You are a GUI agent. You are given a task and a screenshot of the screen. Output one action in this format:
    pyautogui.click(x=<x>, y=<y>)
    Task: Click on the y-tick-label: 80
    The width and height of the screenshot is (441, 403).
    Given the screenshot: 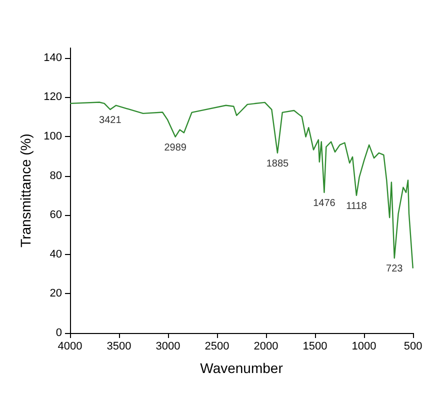 What is the action you would take?
    pyautogui.click(x=56, y=176)
    